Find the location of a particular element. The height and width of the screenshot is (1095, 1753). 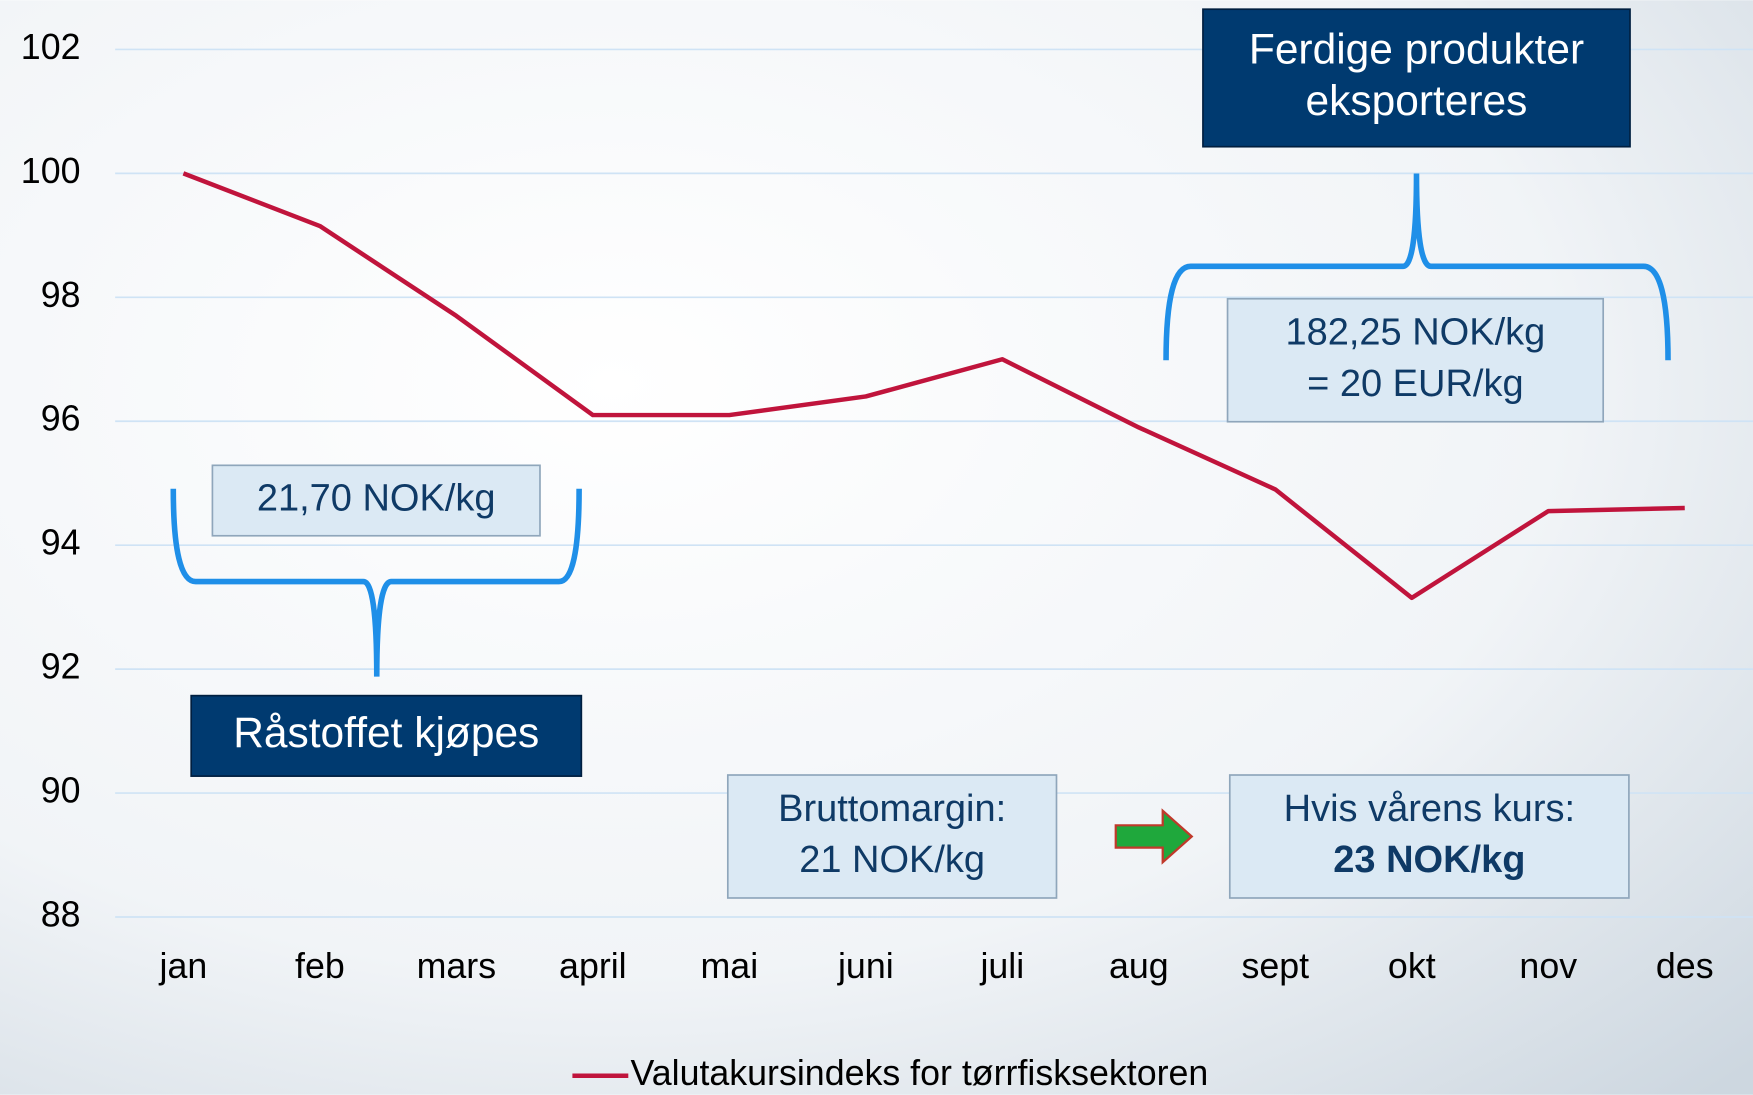

x-tick-label: okt is located at coordinates (1412, 966).